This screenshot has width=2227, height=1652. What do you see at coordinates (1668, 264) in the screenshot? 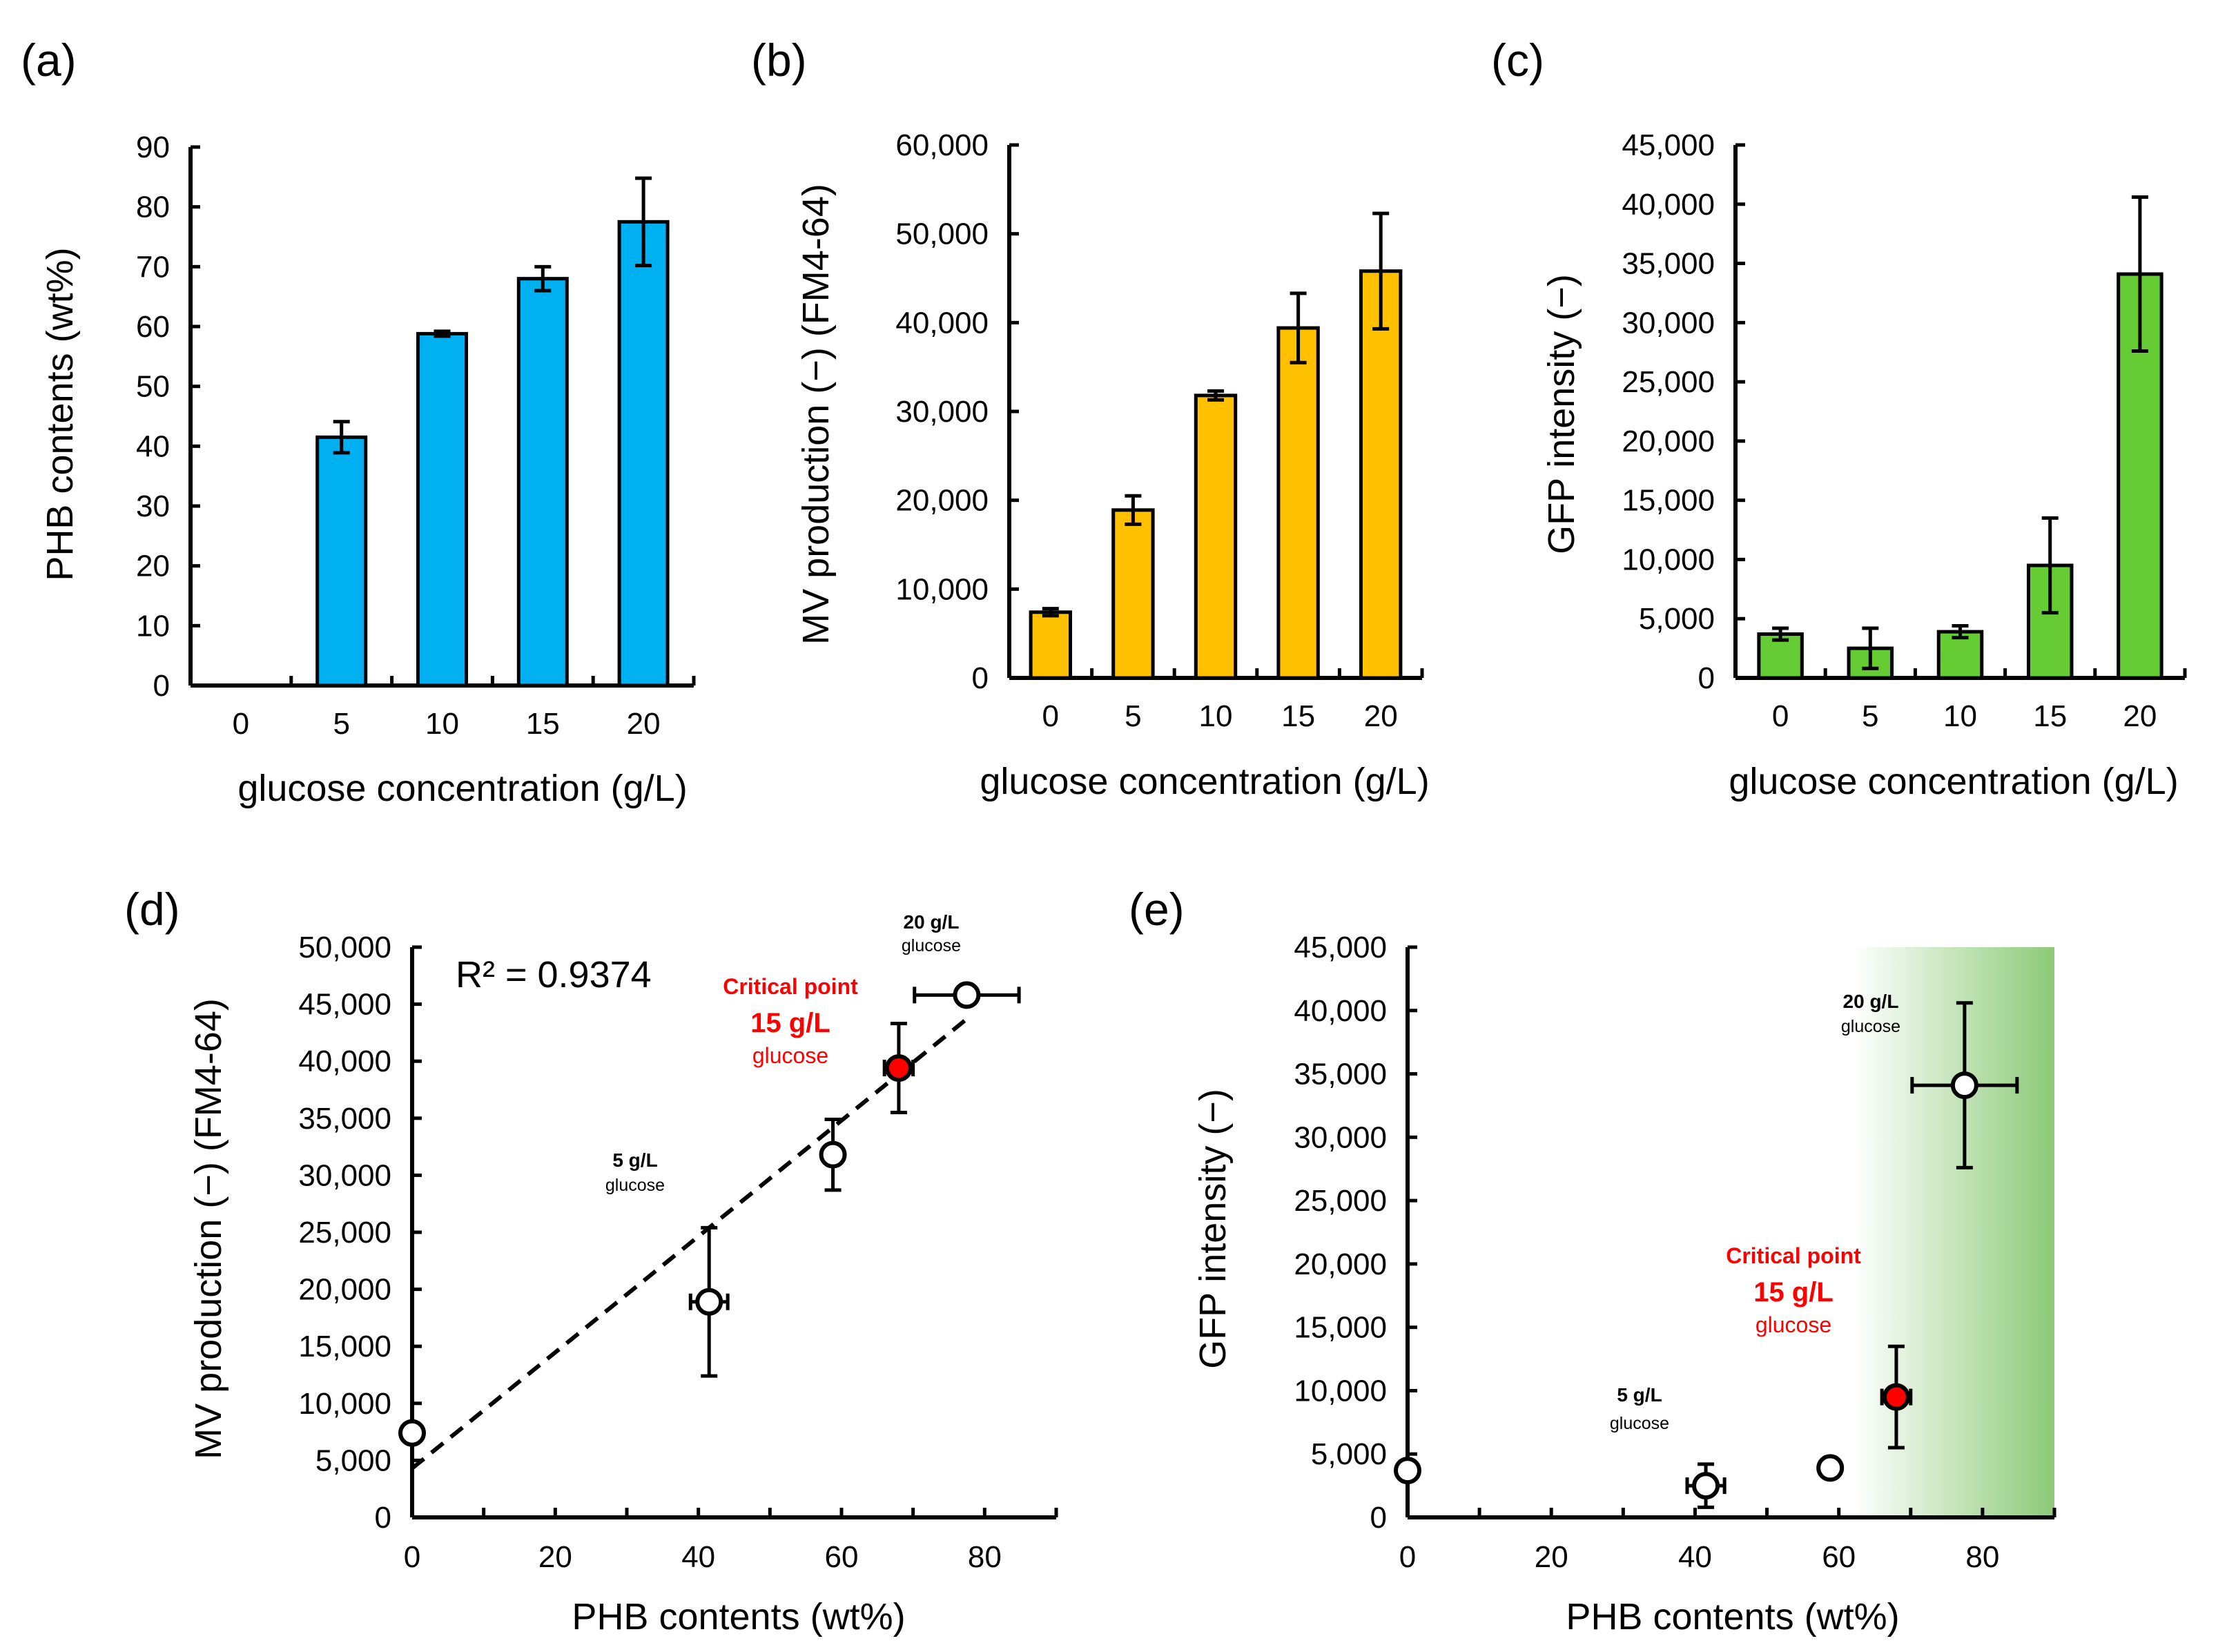
I see `y-tick-label-c: 35,000` at bounding box center [1668, 264].